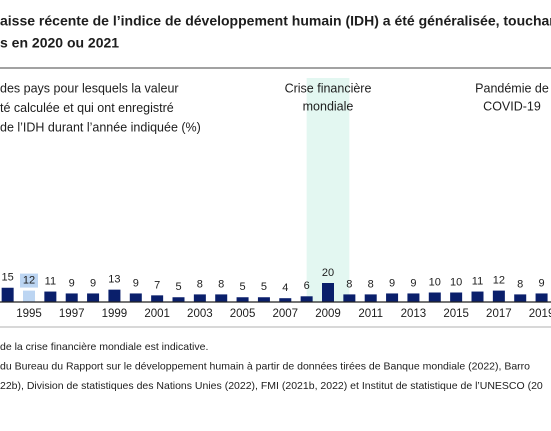  I want to click on x-tick-label: 2017, so click(499, 314).